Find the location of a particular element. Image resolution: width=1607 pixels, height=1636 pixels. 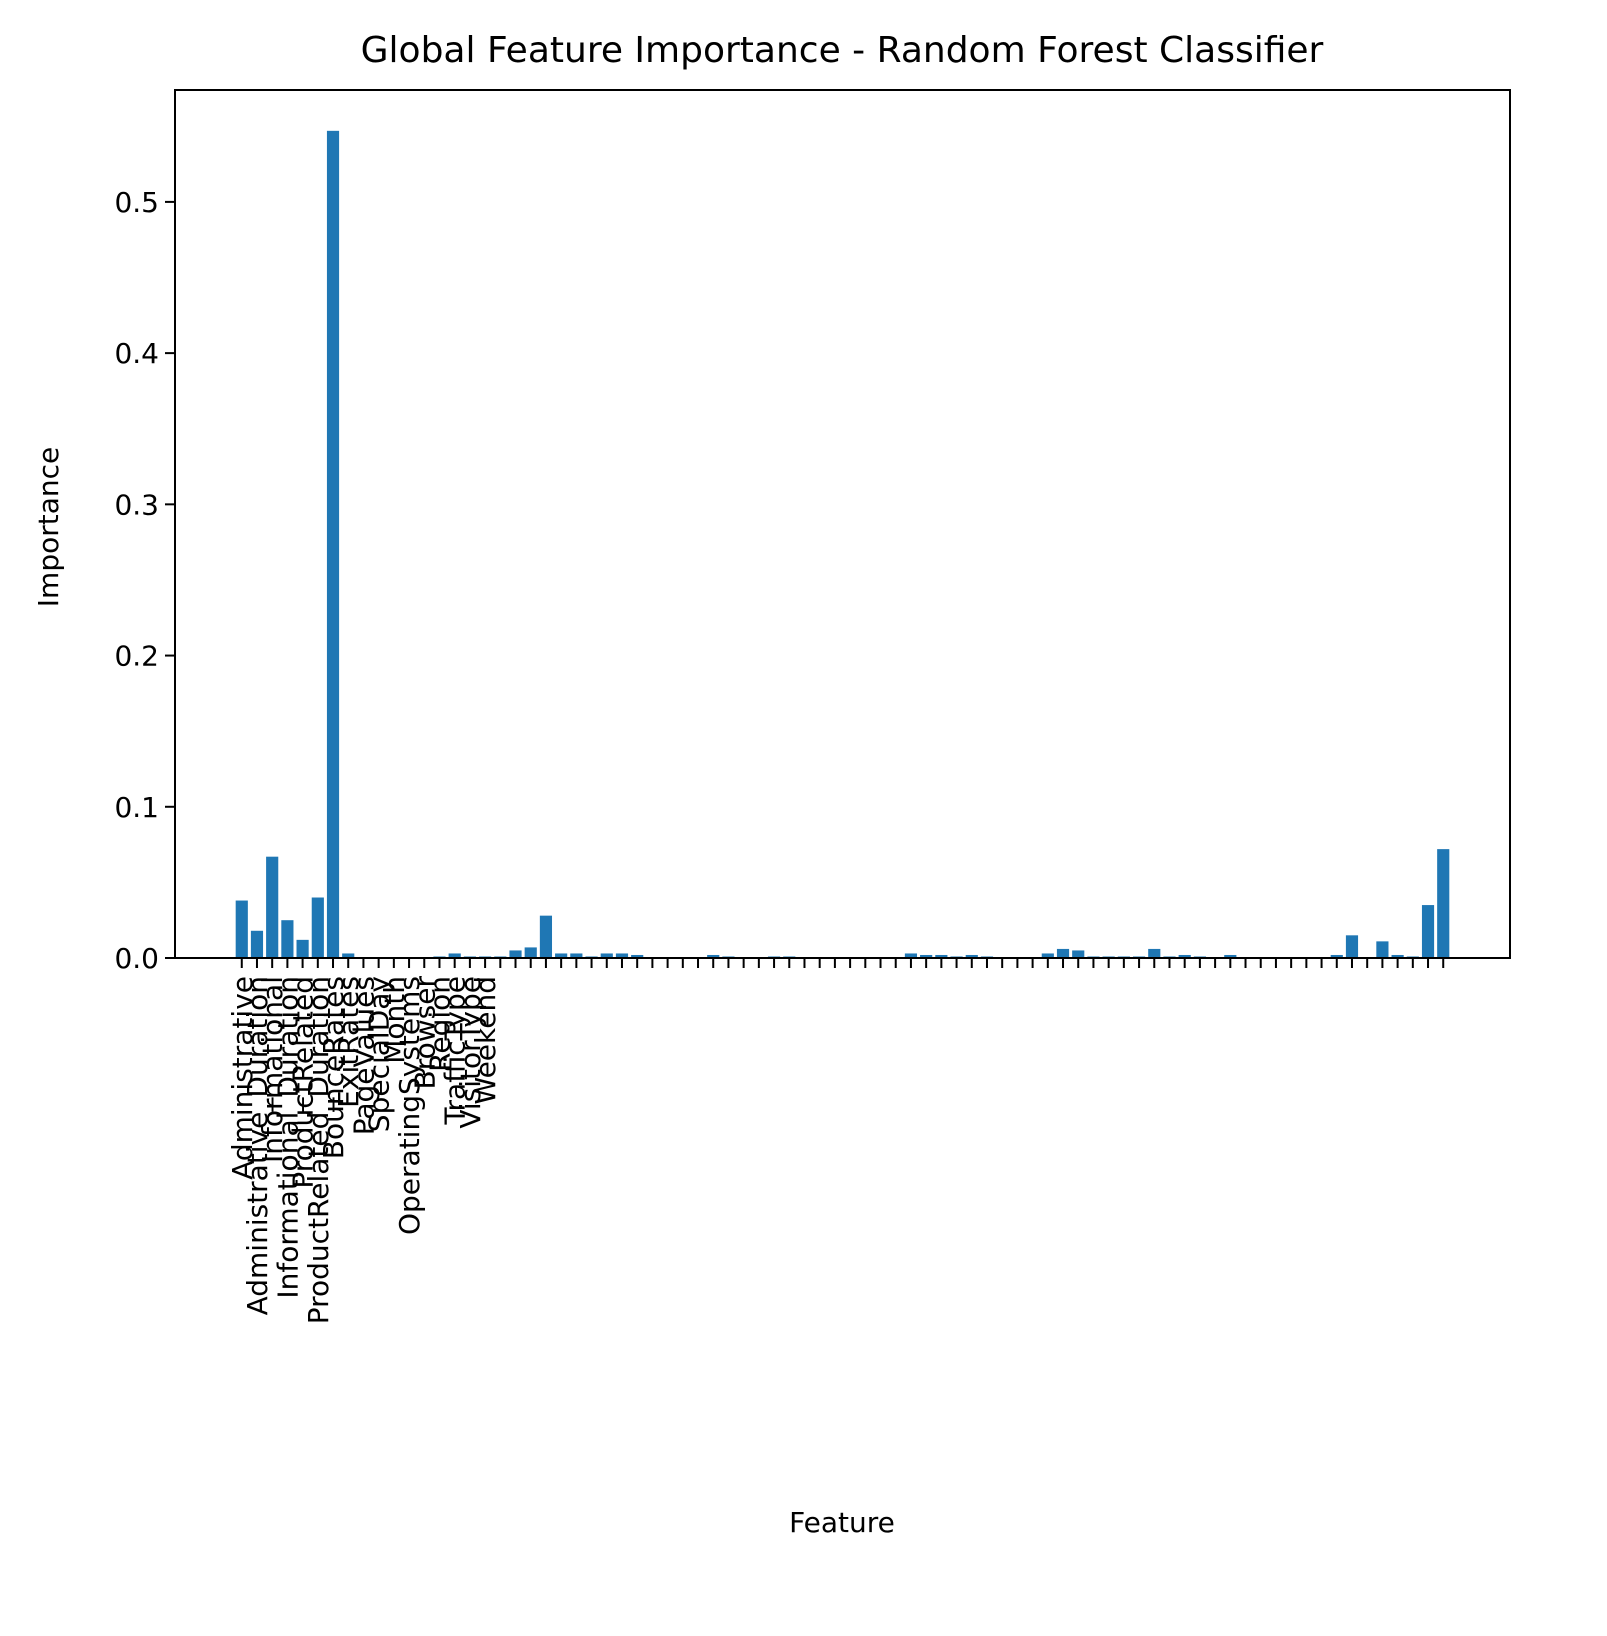

x-tick-label: PageValues is located at coordinates (363, 1055).